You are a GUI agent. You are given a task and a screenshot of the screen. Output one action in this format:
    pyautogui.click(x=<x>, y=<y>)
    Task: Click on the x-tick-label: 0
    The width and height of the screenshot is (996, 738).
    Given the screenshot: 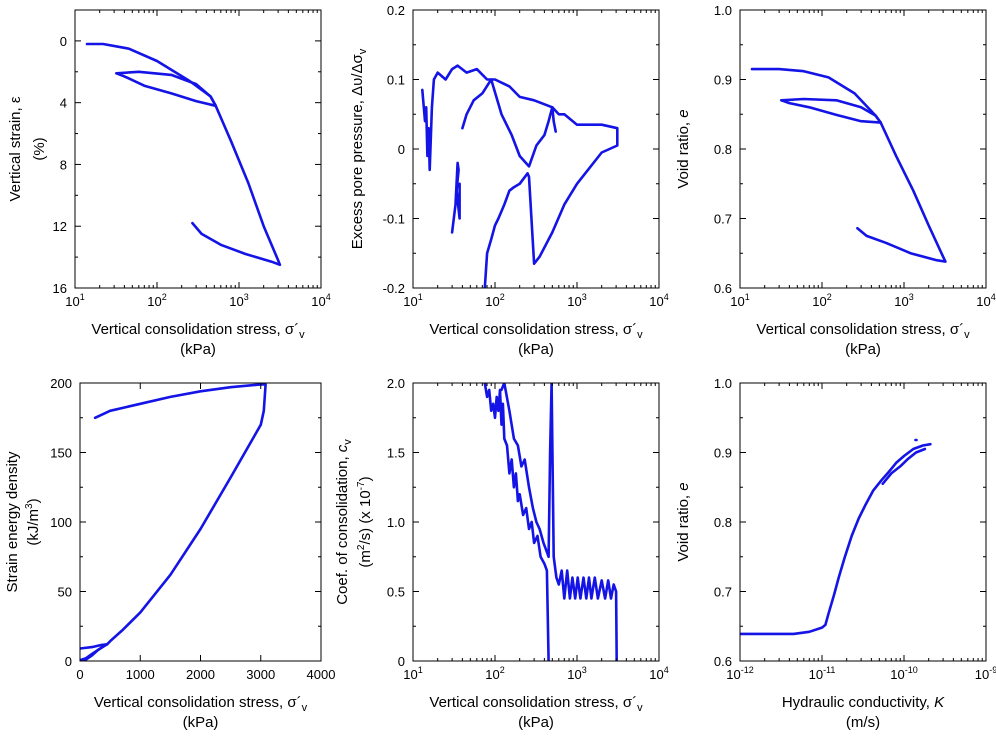 What is the action you would take?
    pyautogui.click(x=79, y=674)
    